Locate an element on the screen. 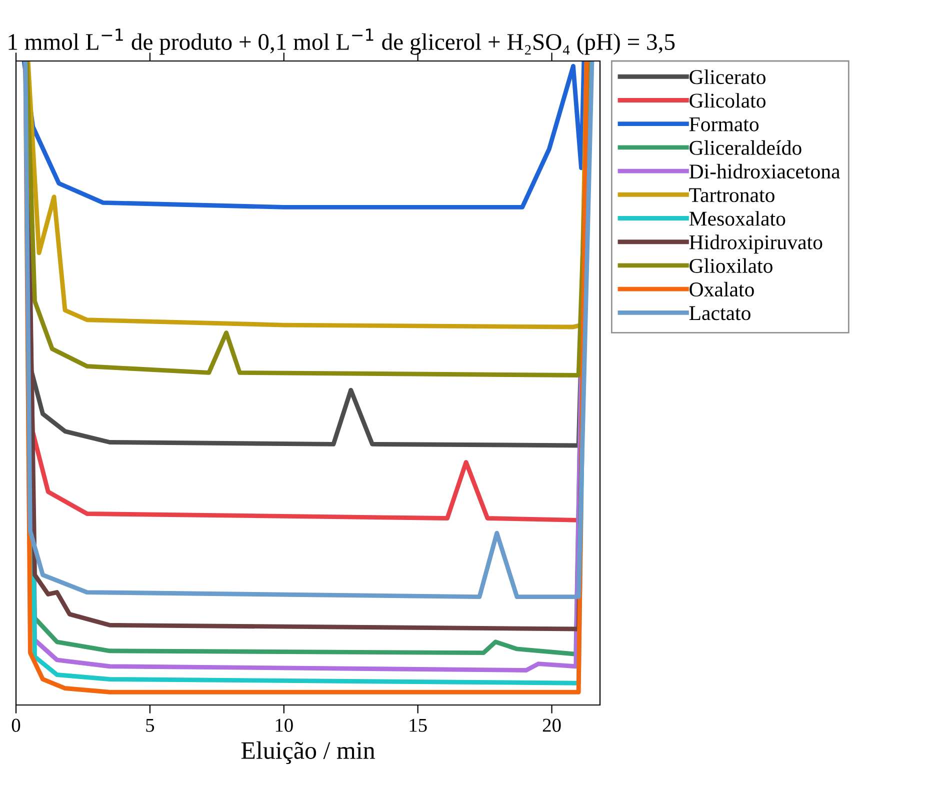  x-tick-label: 5 is located at coordinates (150, 725).